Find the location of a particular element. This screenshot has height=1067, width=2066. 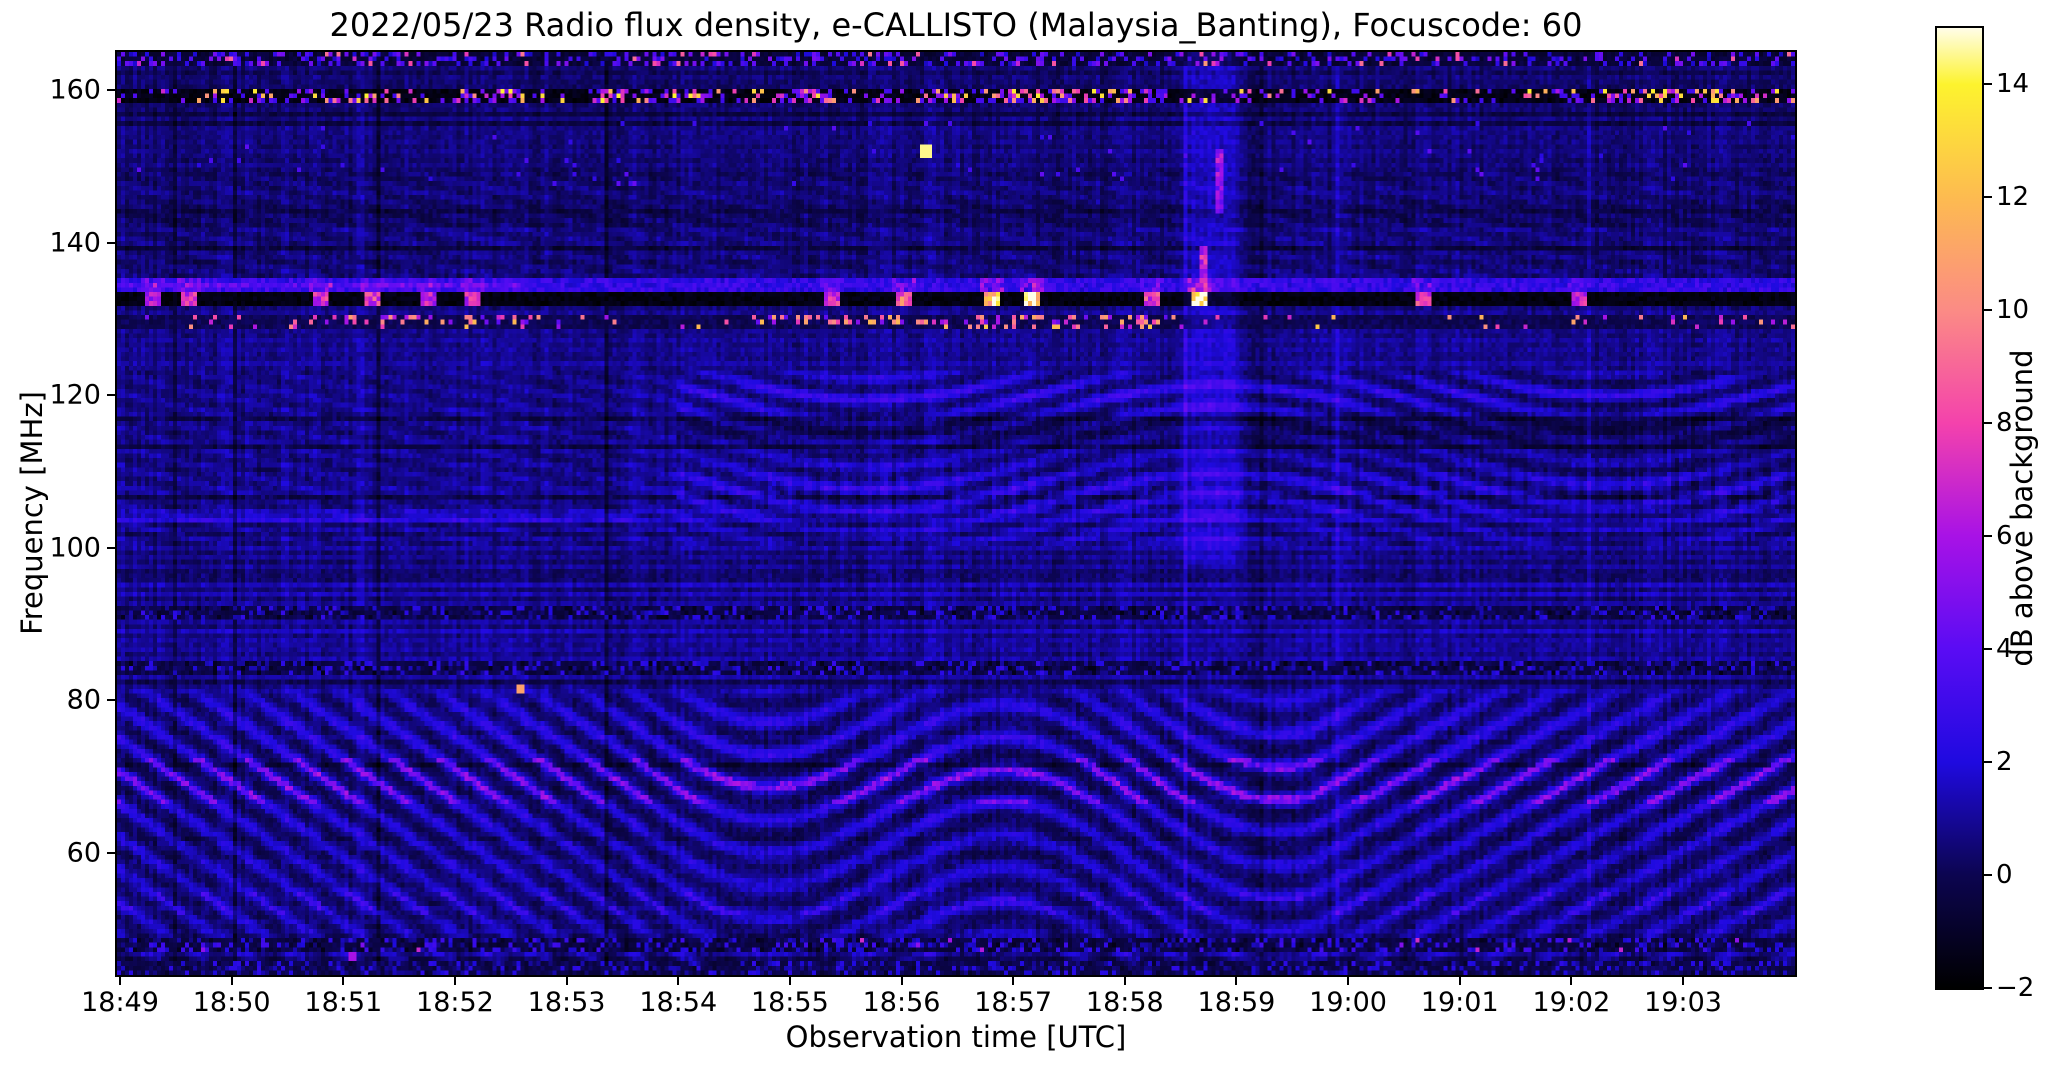

y-tick-label: 60 is located at coordinates (83, 853).